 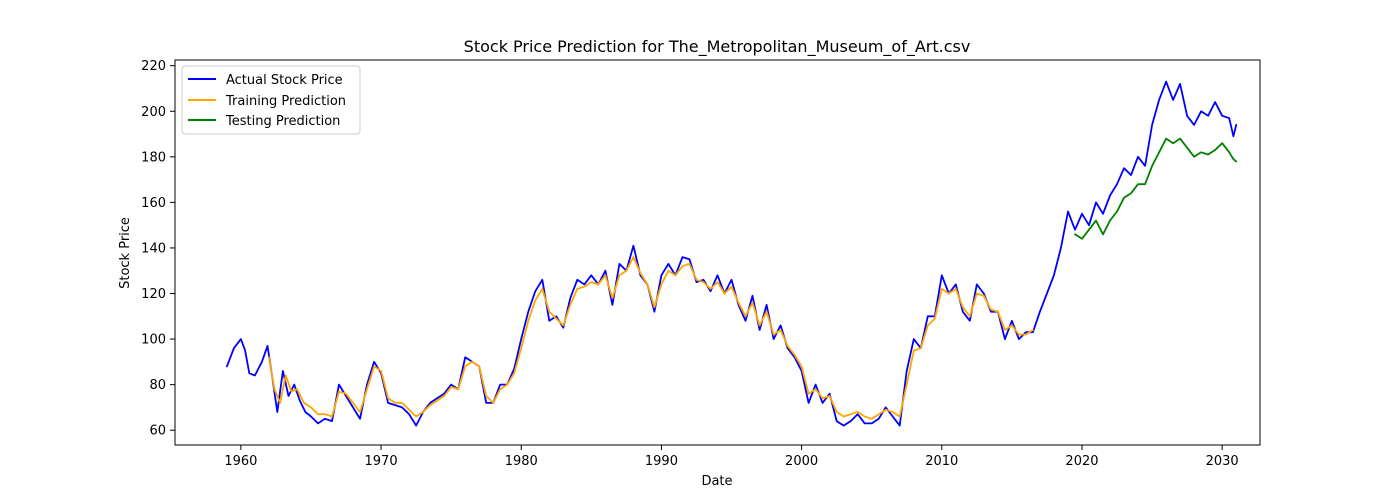 I want to click on x-tick-label: 1980, so click(x=521, y=461).